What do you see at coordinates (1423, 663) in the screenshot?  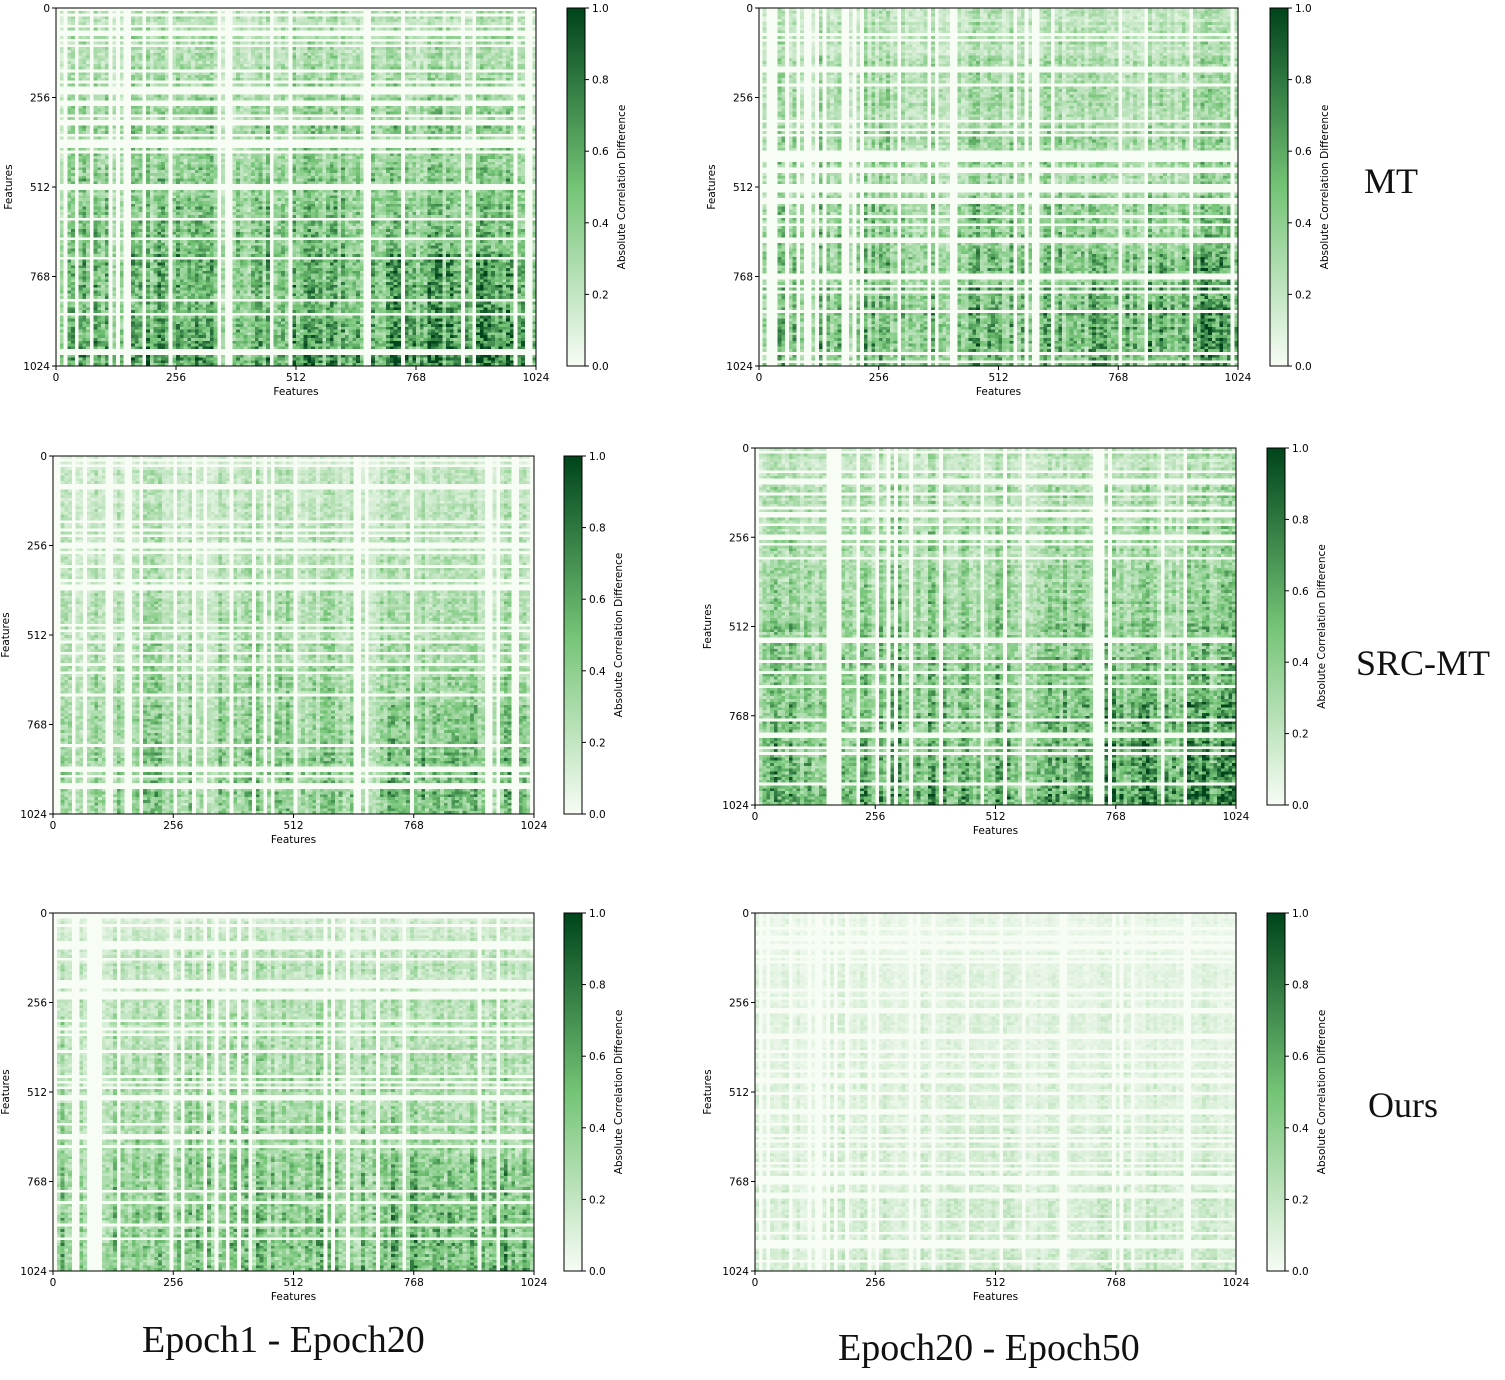 I see `row-label-src-mt: SRC-MT` at bounding box center [1423, 663].